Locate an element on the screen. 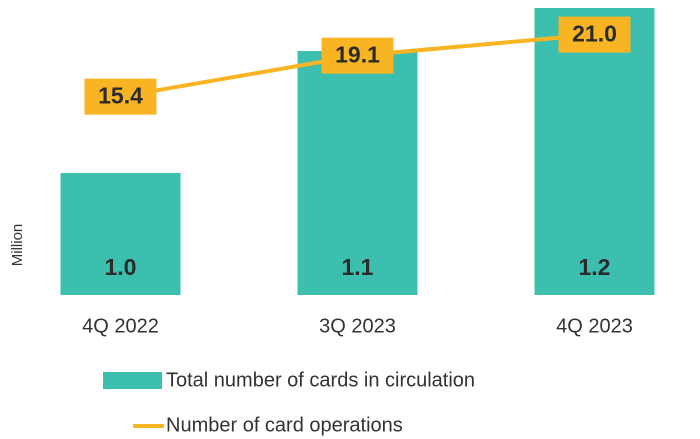 The image size is (700, 439). line-value-label: 19.1 is located at coordinates (357, 55).